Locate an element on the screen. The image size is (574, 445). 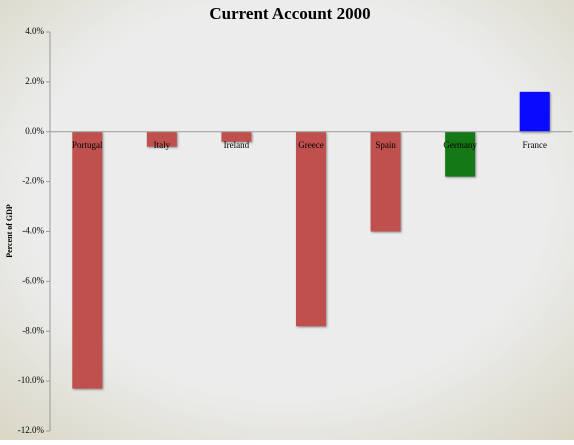
x-tick-label: Spain is located at coordinates (385, 145).